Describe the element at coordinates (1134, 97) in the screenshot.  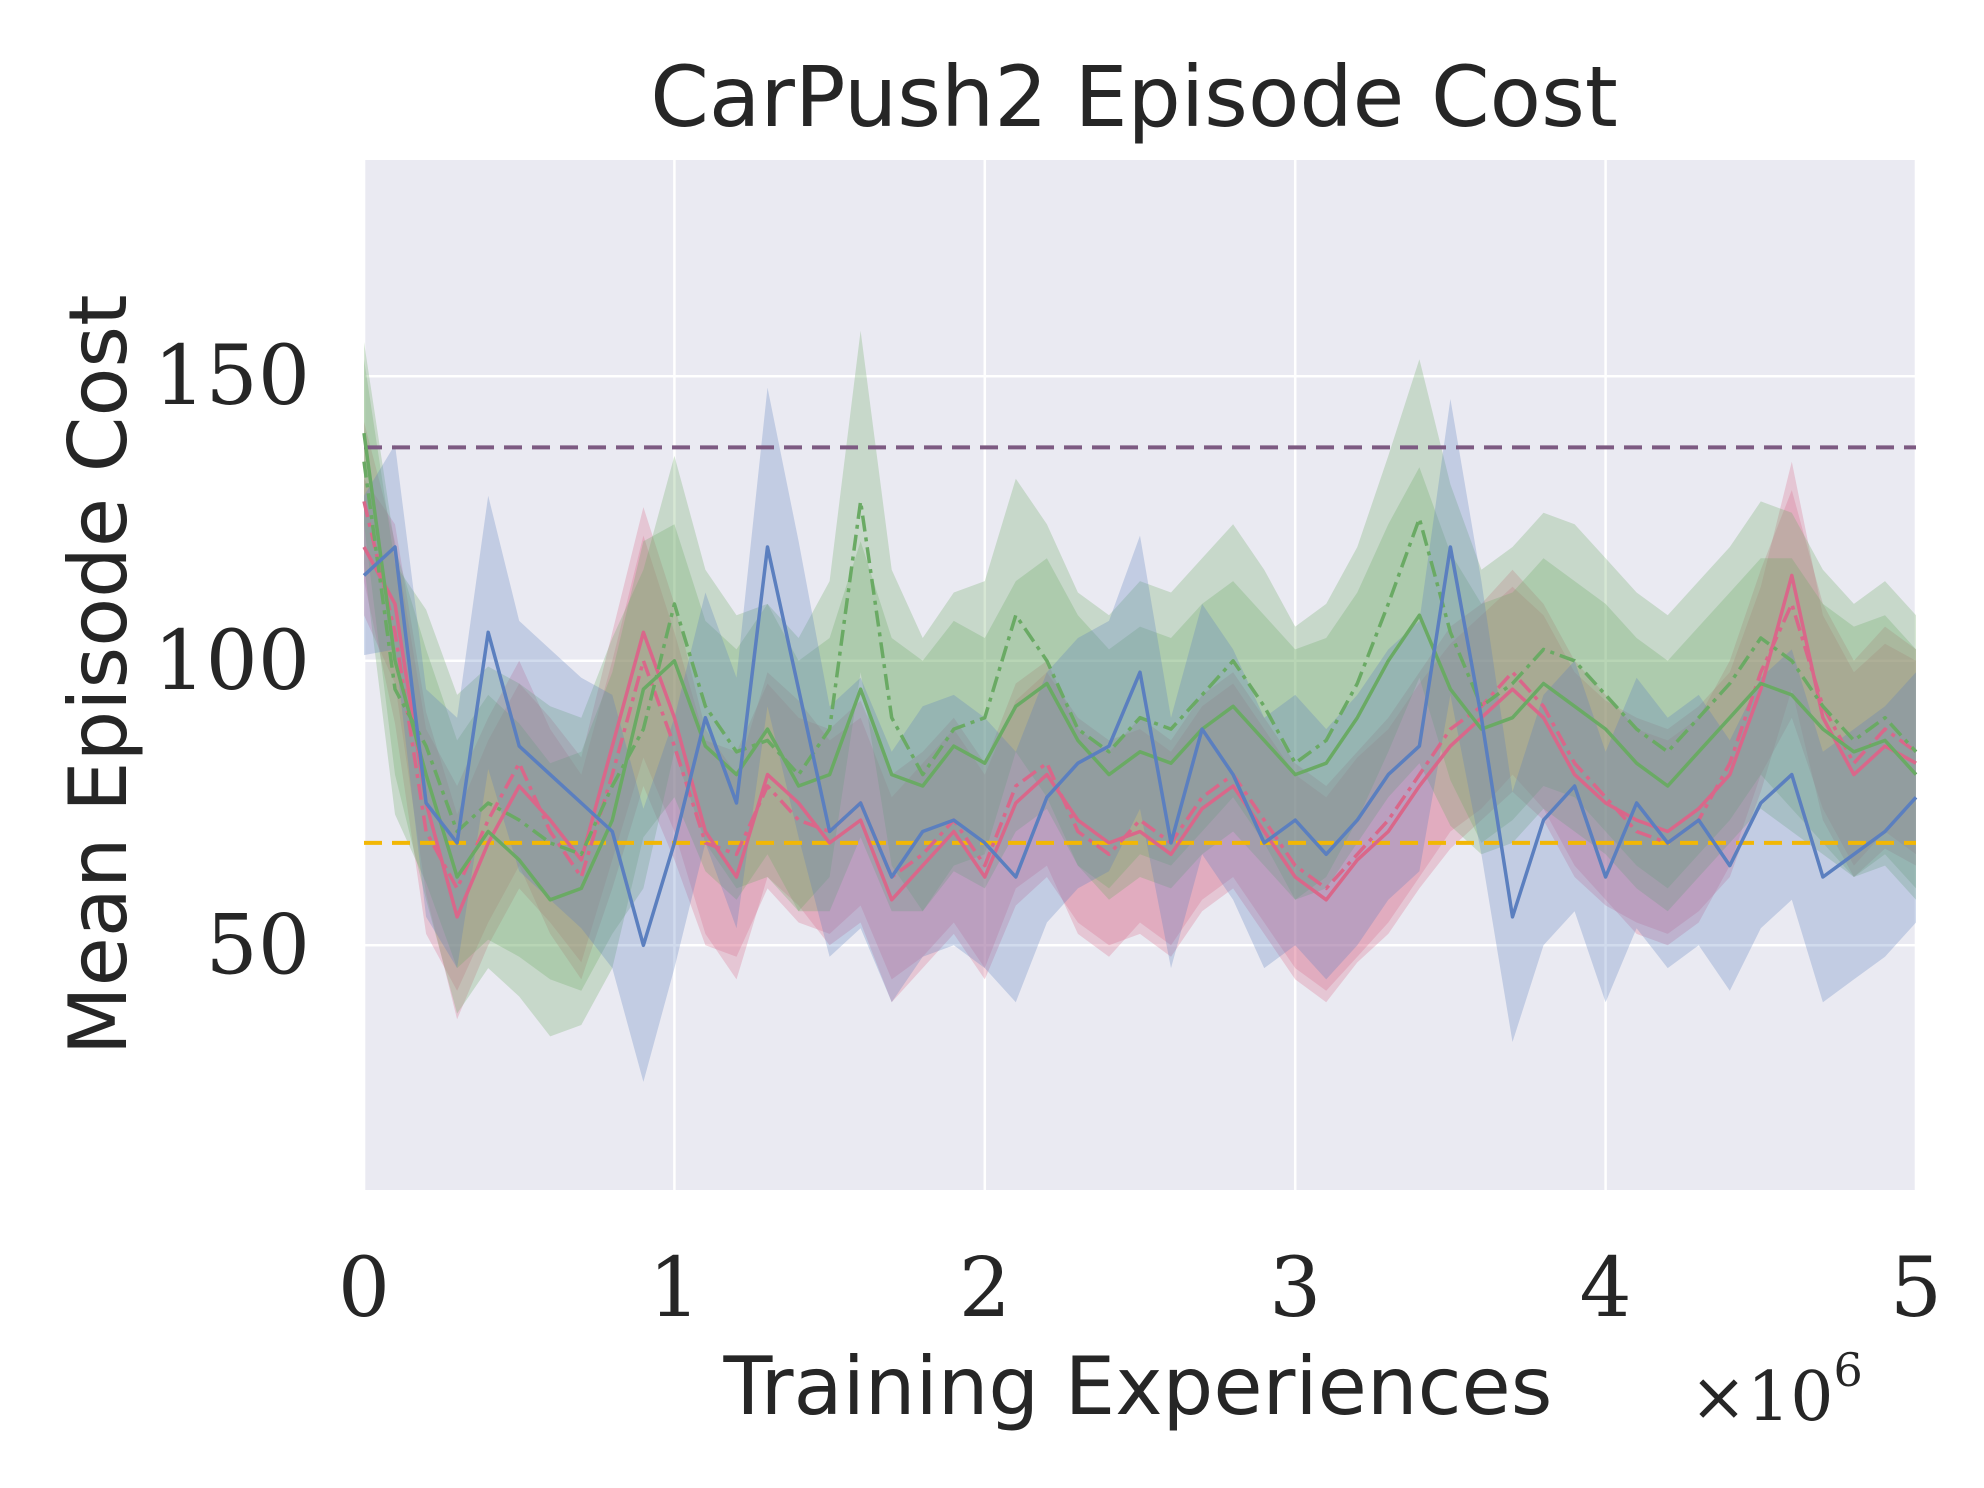
I see `chart-title: CarPush2 Episode Cost` at that location.